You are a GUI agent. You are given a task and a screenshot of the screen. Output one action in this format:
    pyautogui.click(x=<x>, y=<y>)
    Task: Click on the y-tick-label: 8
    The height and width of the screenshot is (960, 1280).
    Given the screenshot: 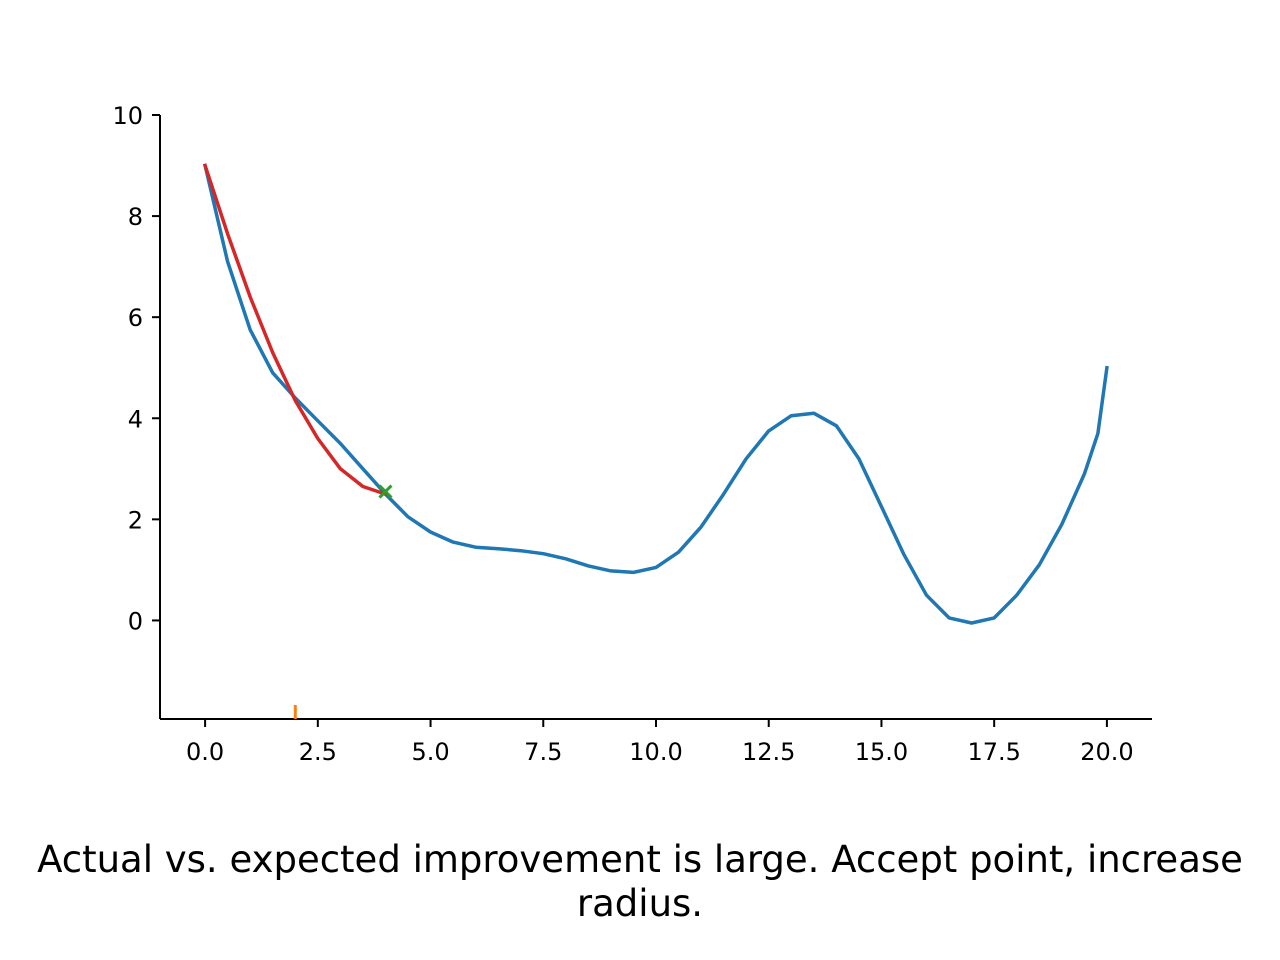 What is the action you would take?
    pyautogui.click(x=135, y=217)
    